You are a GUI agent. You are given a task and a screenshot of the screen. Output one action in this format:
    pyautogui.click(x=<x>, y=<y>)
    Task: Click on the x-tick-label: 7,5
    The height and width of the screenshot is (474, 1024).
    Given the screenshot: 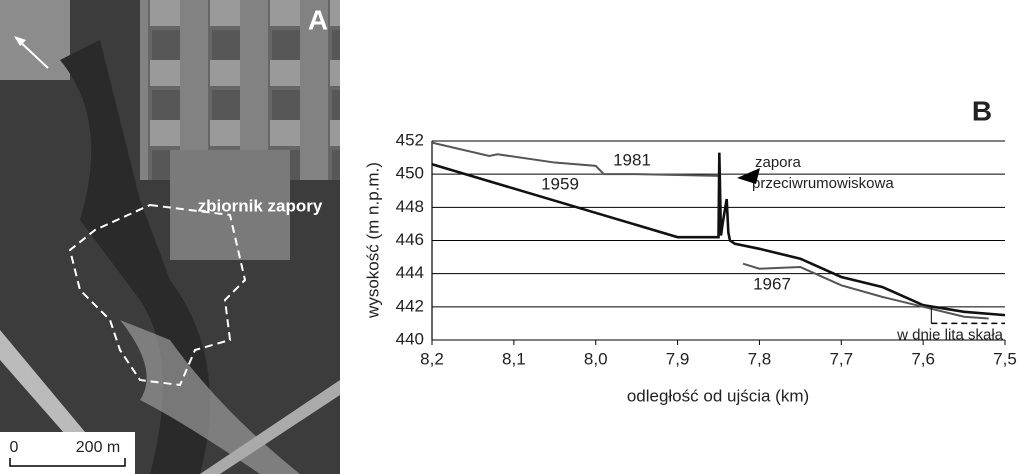 What is the action you would take?
    pyautogui.click(x=1005, y=358)
    